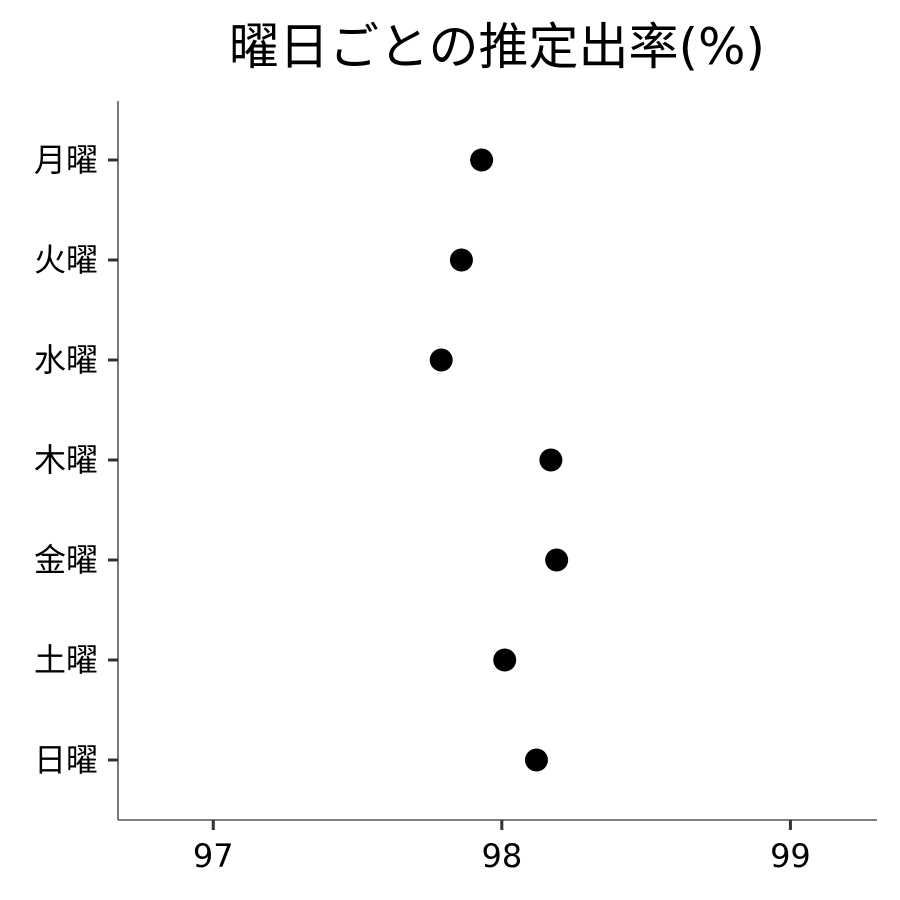 The height and width of the screenshot is (900, 900). What do you see at coordinates (66, 660) in the screenshot?
I see `y-tick-label: 土曜` at bounding box center [66, 660].